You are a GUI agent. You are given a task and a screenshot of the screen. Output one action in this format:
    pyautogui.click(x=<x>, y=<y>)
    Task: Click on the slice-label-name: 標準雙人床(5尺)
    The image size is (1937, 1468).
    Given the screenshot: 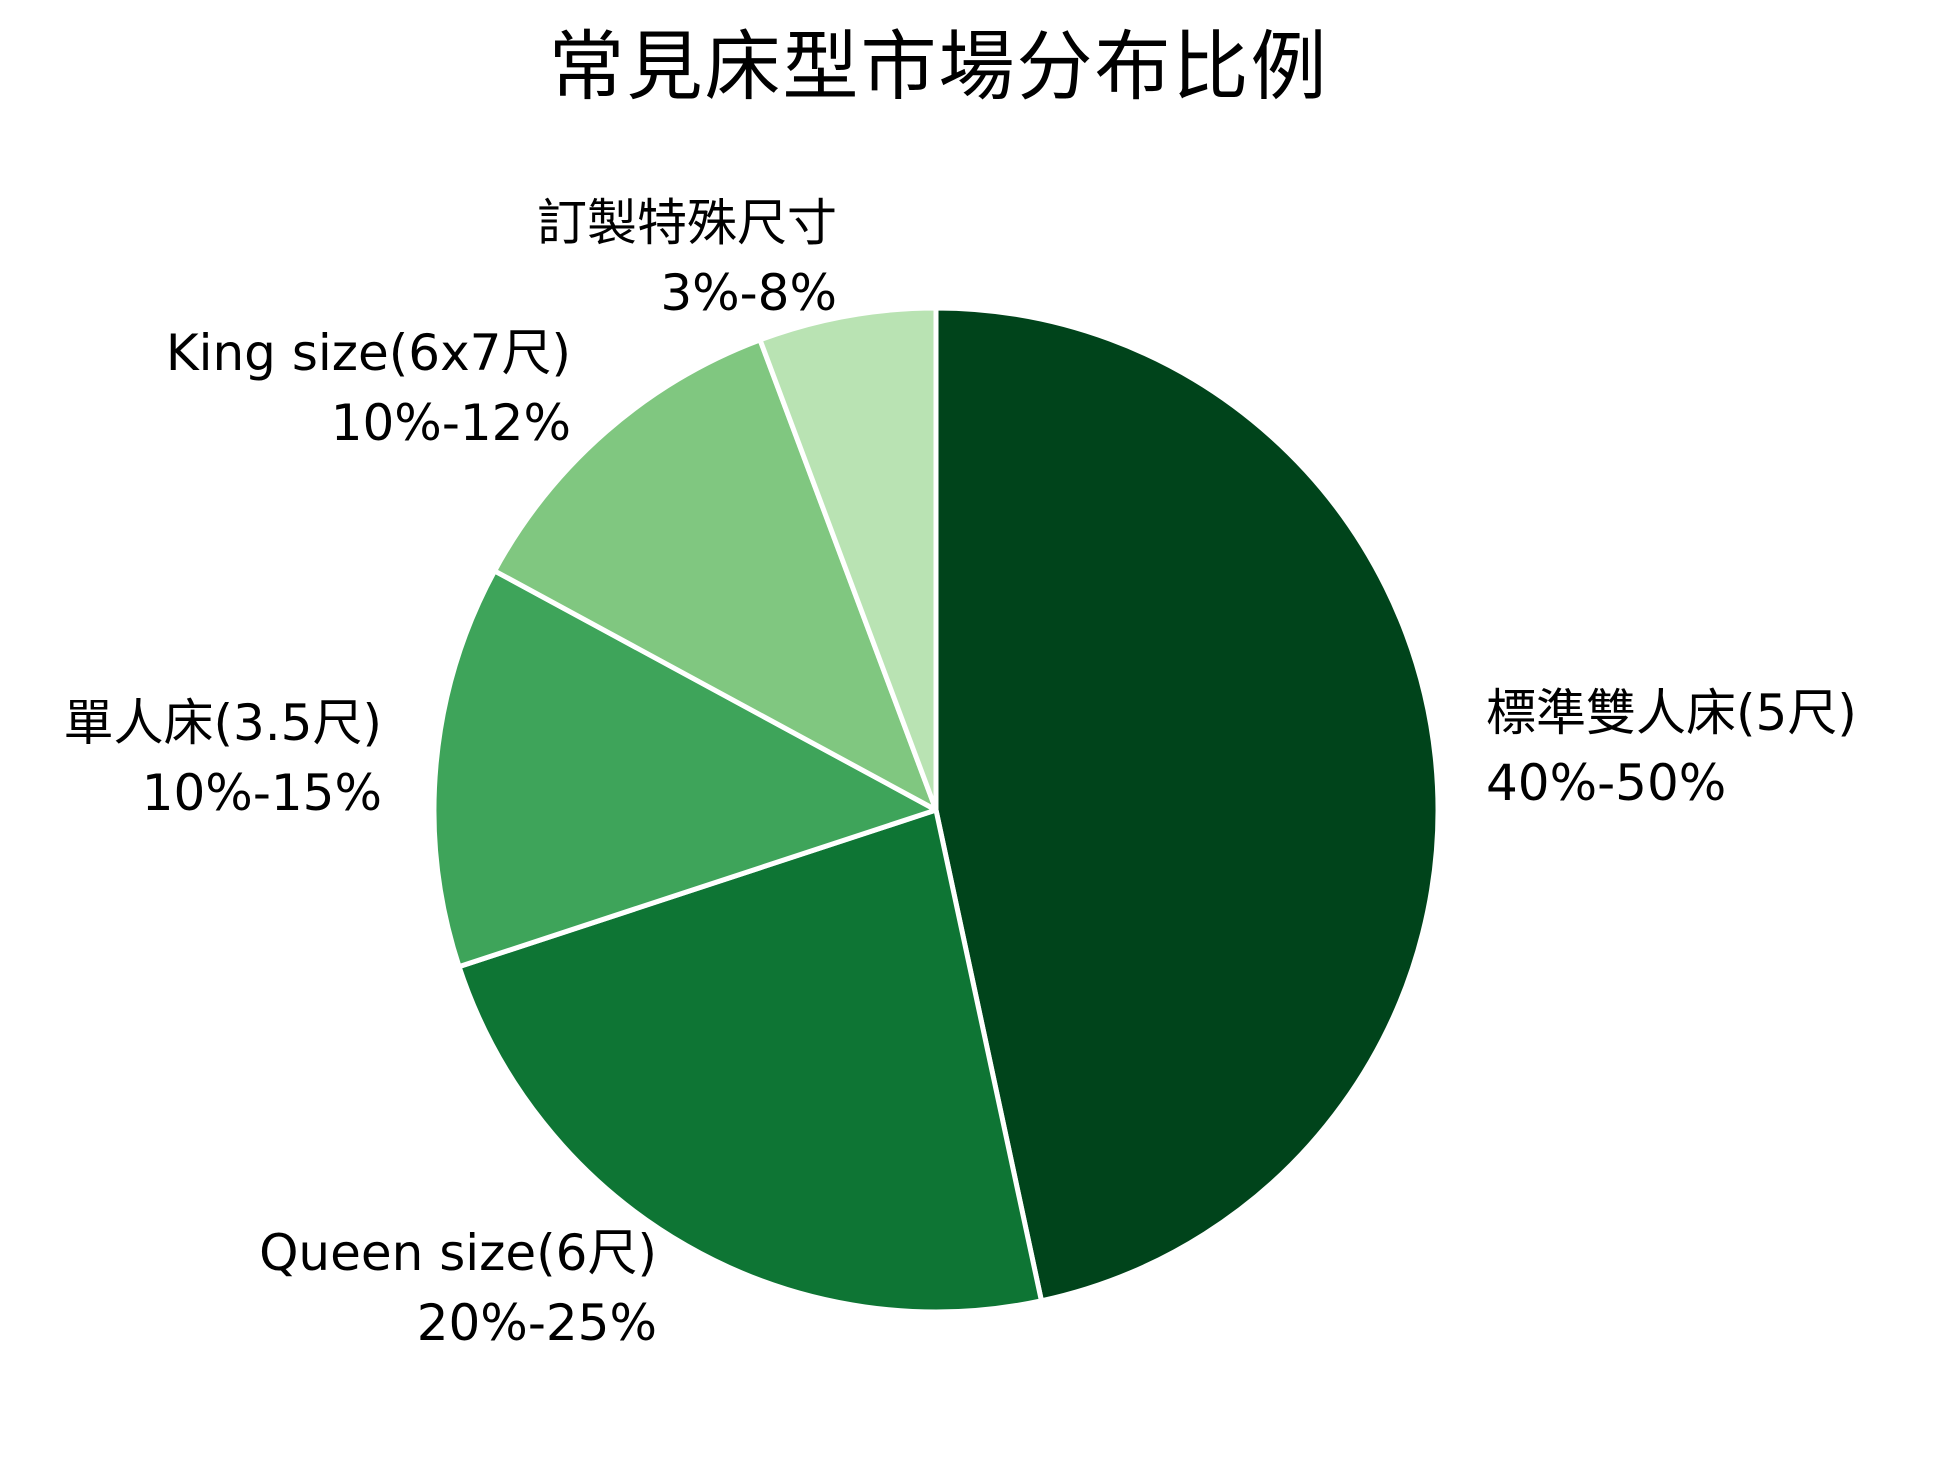 What is the action you would take?
    pyautogui.click(x=1671, y=713)
    